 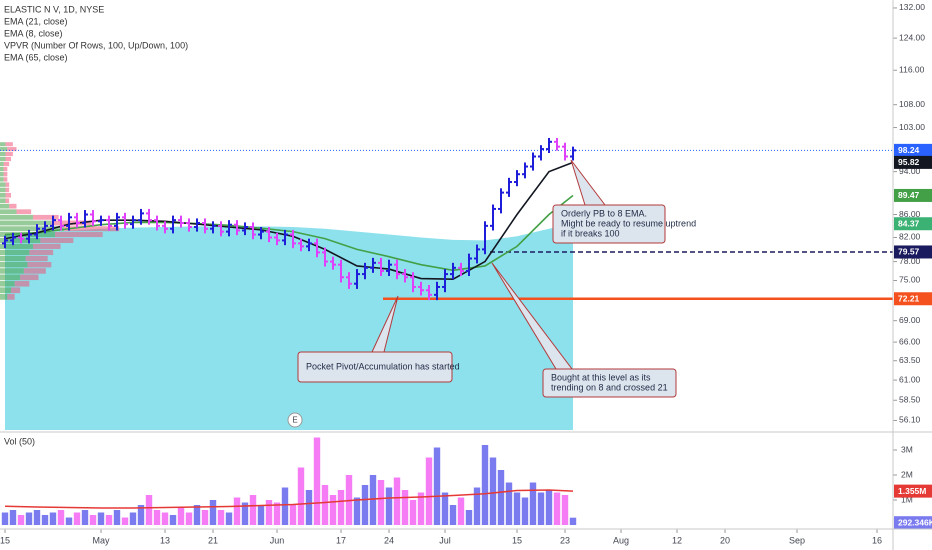 What do you see at coordinates (590, 233) in the screenshot?
I see `callout-text: if it breaks 100` at bounding box center [590, 233].